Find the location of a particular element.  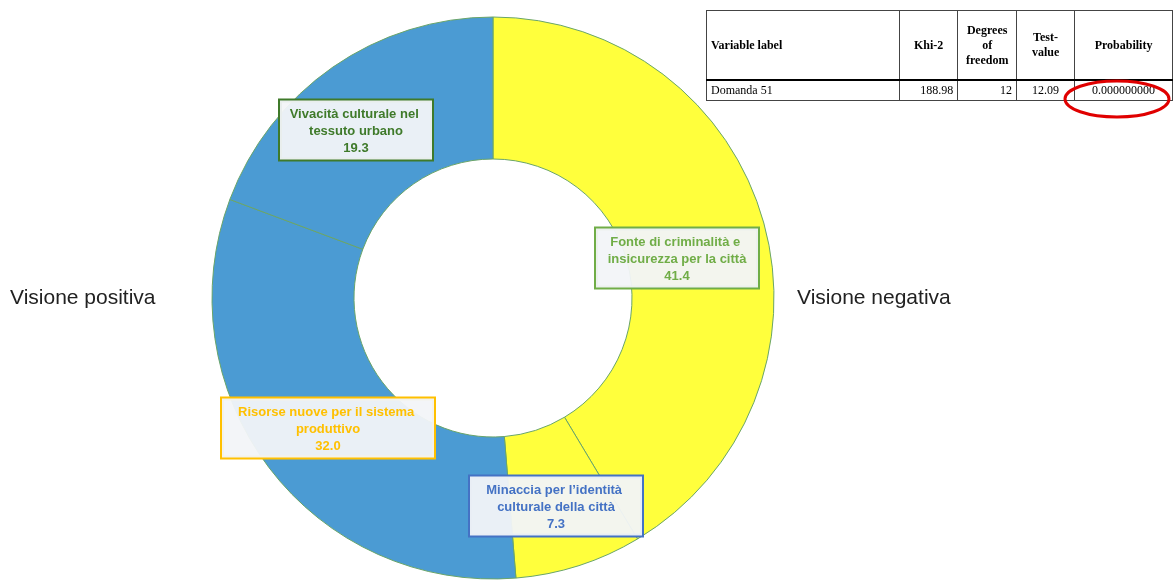

slice-label: Risorse nuove per il sistema produttivo is located at coordinates (328, 419).